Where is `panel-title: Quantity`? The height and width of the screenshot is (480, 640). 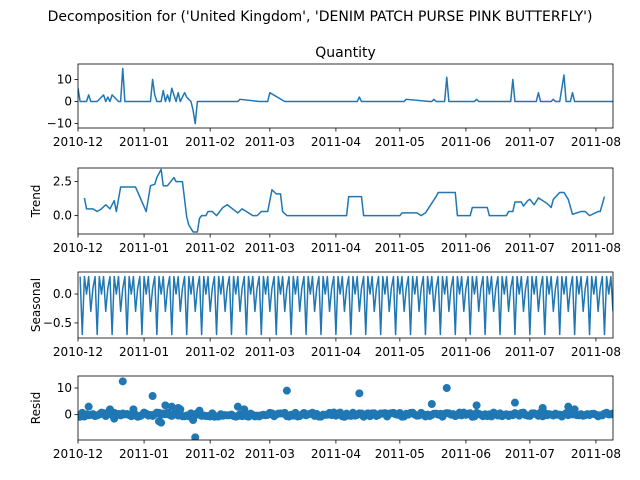
panel-title: Quantity is located at coordinates (345, 53).